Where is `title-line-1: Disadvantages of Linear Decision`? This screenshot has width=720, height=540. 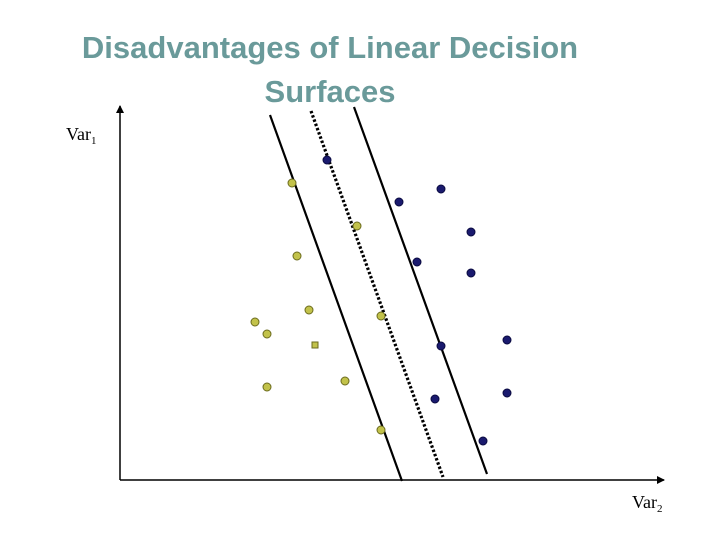 title-line-1: Disadvantages of Linear Decision is located at coordinates (330, 47).